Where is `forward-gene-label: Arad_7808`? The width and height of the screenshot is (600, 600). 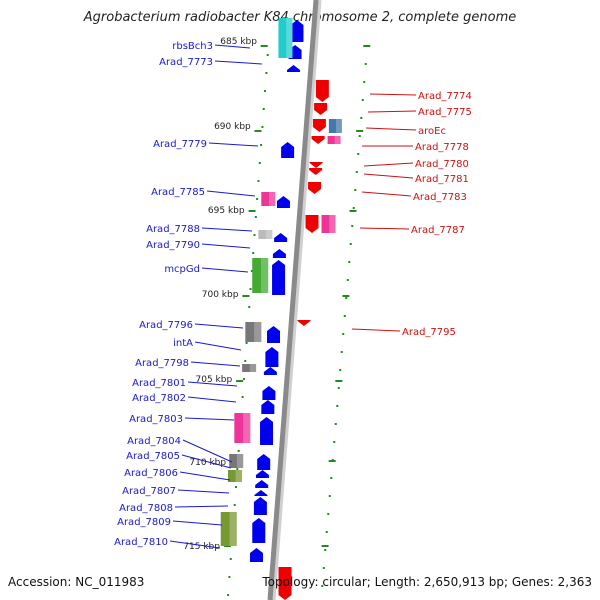 forward-gene-label: Arad_7808 is located at coordinates (146, 508).